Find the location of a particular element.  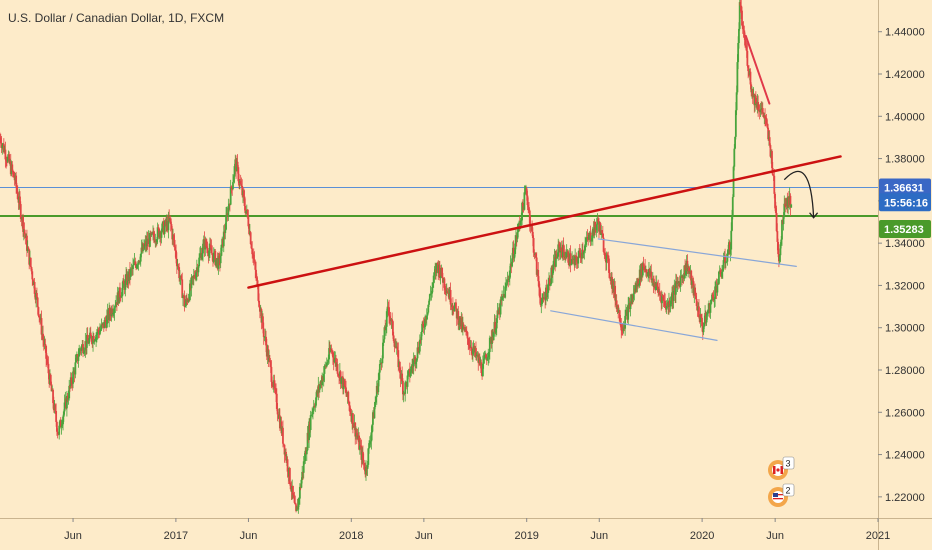

event-badge-us: 2 is located at coordinates (781, 495).